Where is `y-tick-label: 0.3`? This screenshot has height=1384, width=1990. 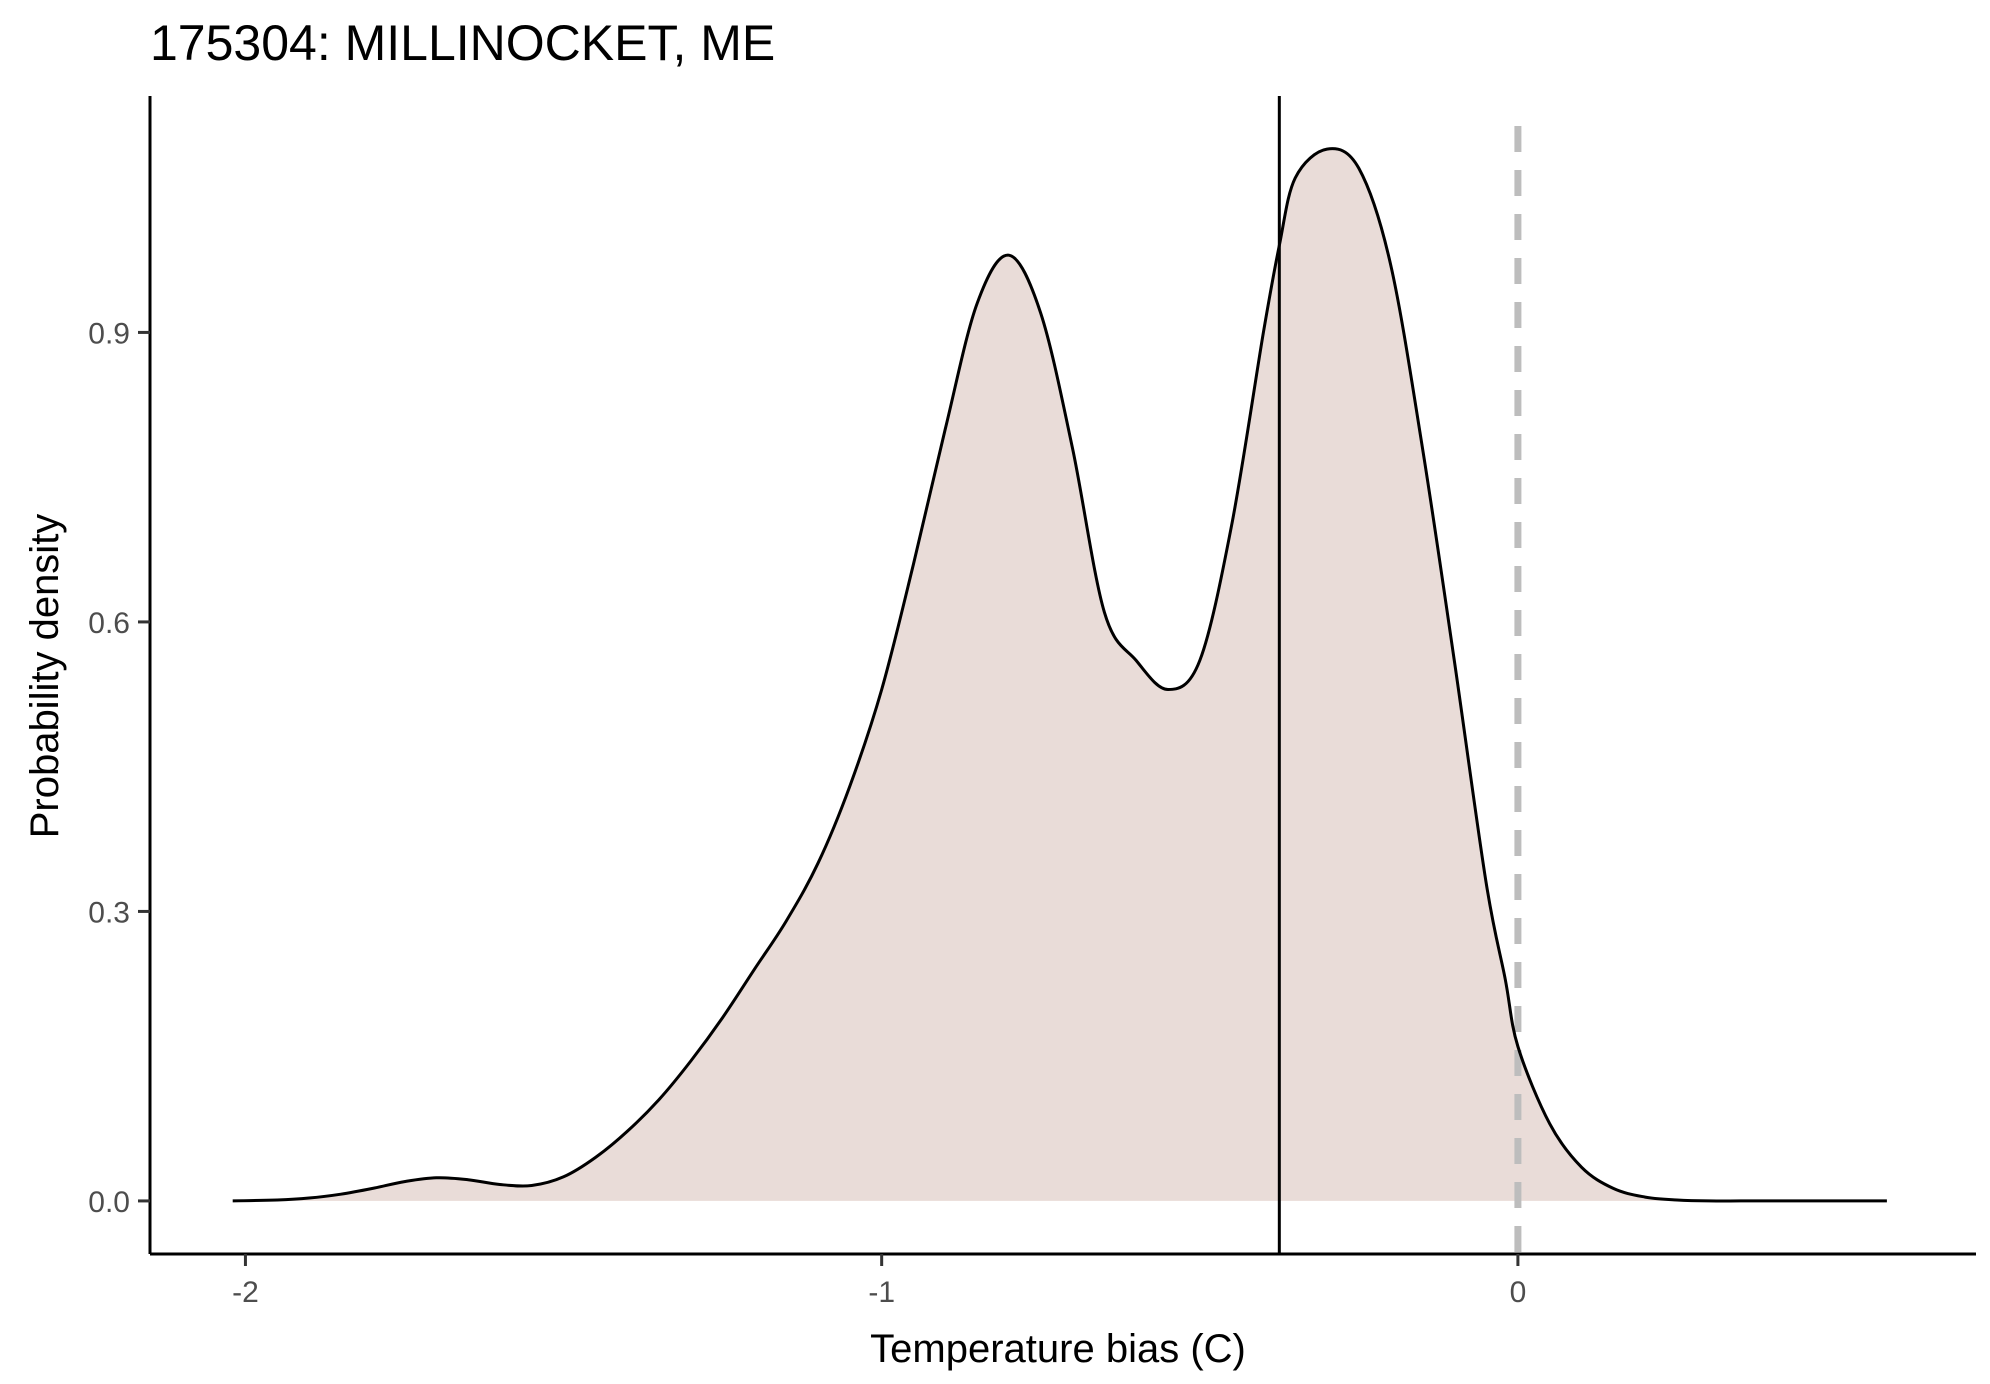
y-tick-label: 0.3 is located at coordinates (109, 912).